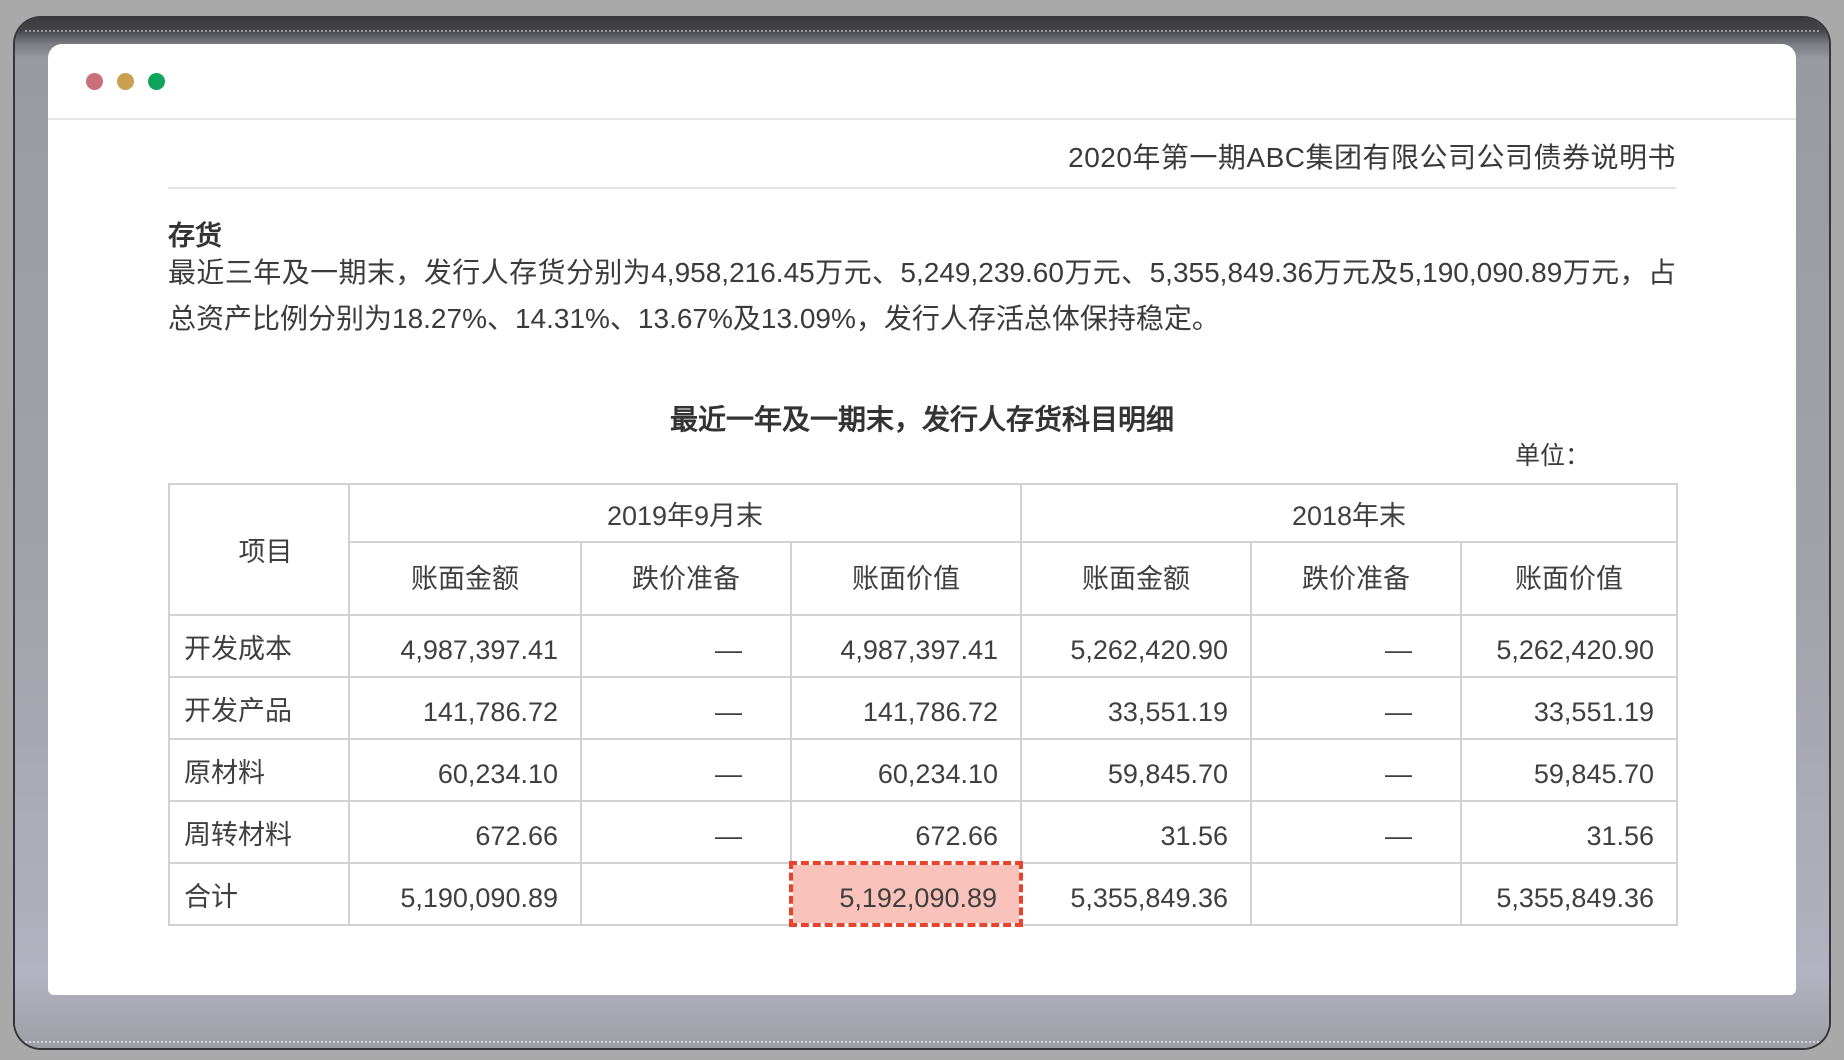 The width and height of the screenshot is (1844, 1060). Describe the element at coordinates (685, 513) in the screenshot. I see `column-header-period-2019: 2019年9月末` at that location.